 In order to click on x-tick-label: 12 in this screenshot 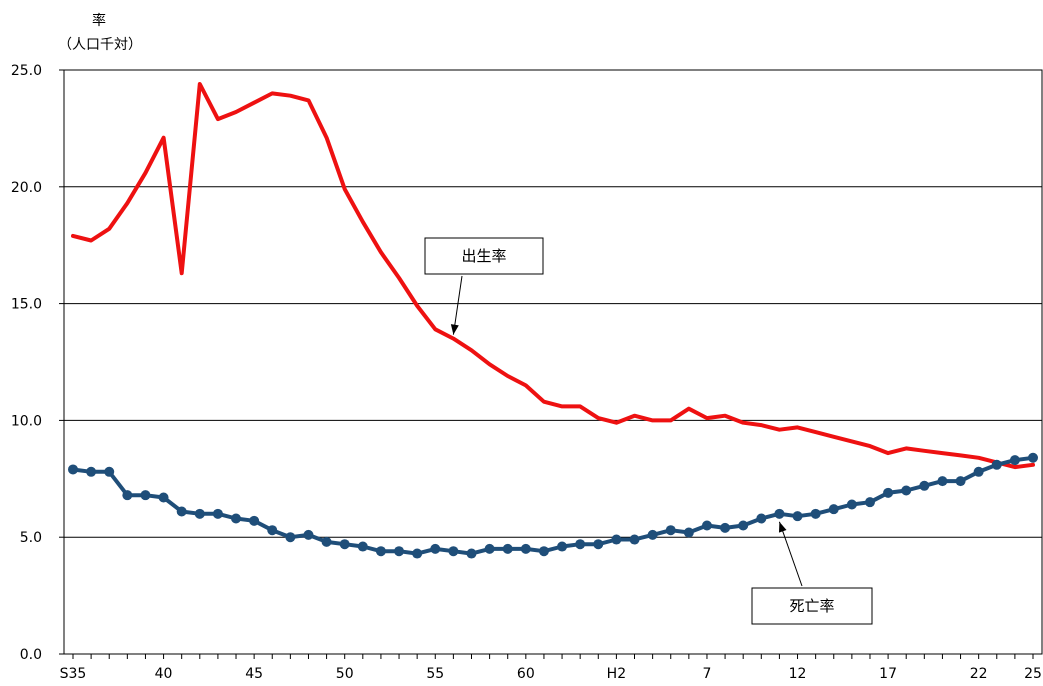, I will do `click(798, 674)`.